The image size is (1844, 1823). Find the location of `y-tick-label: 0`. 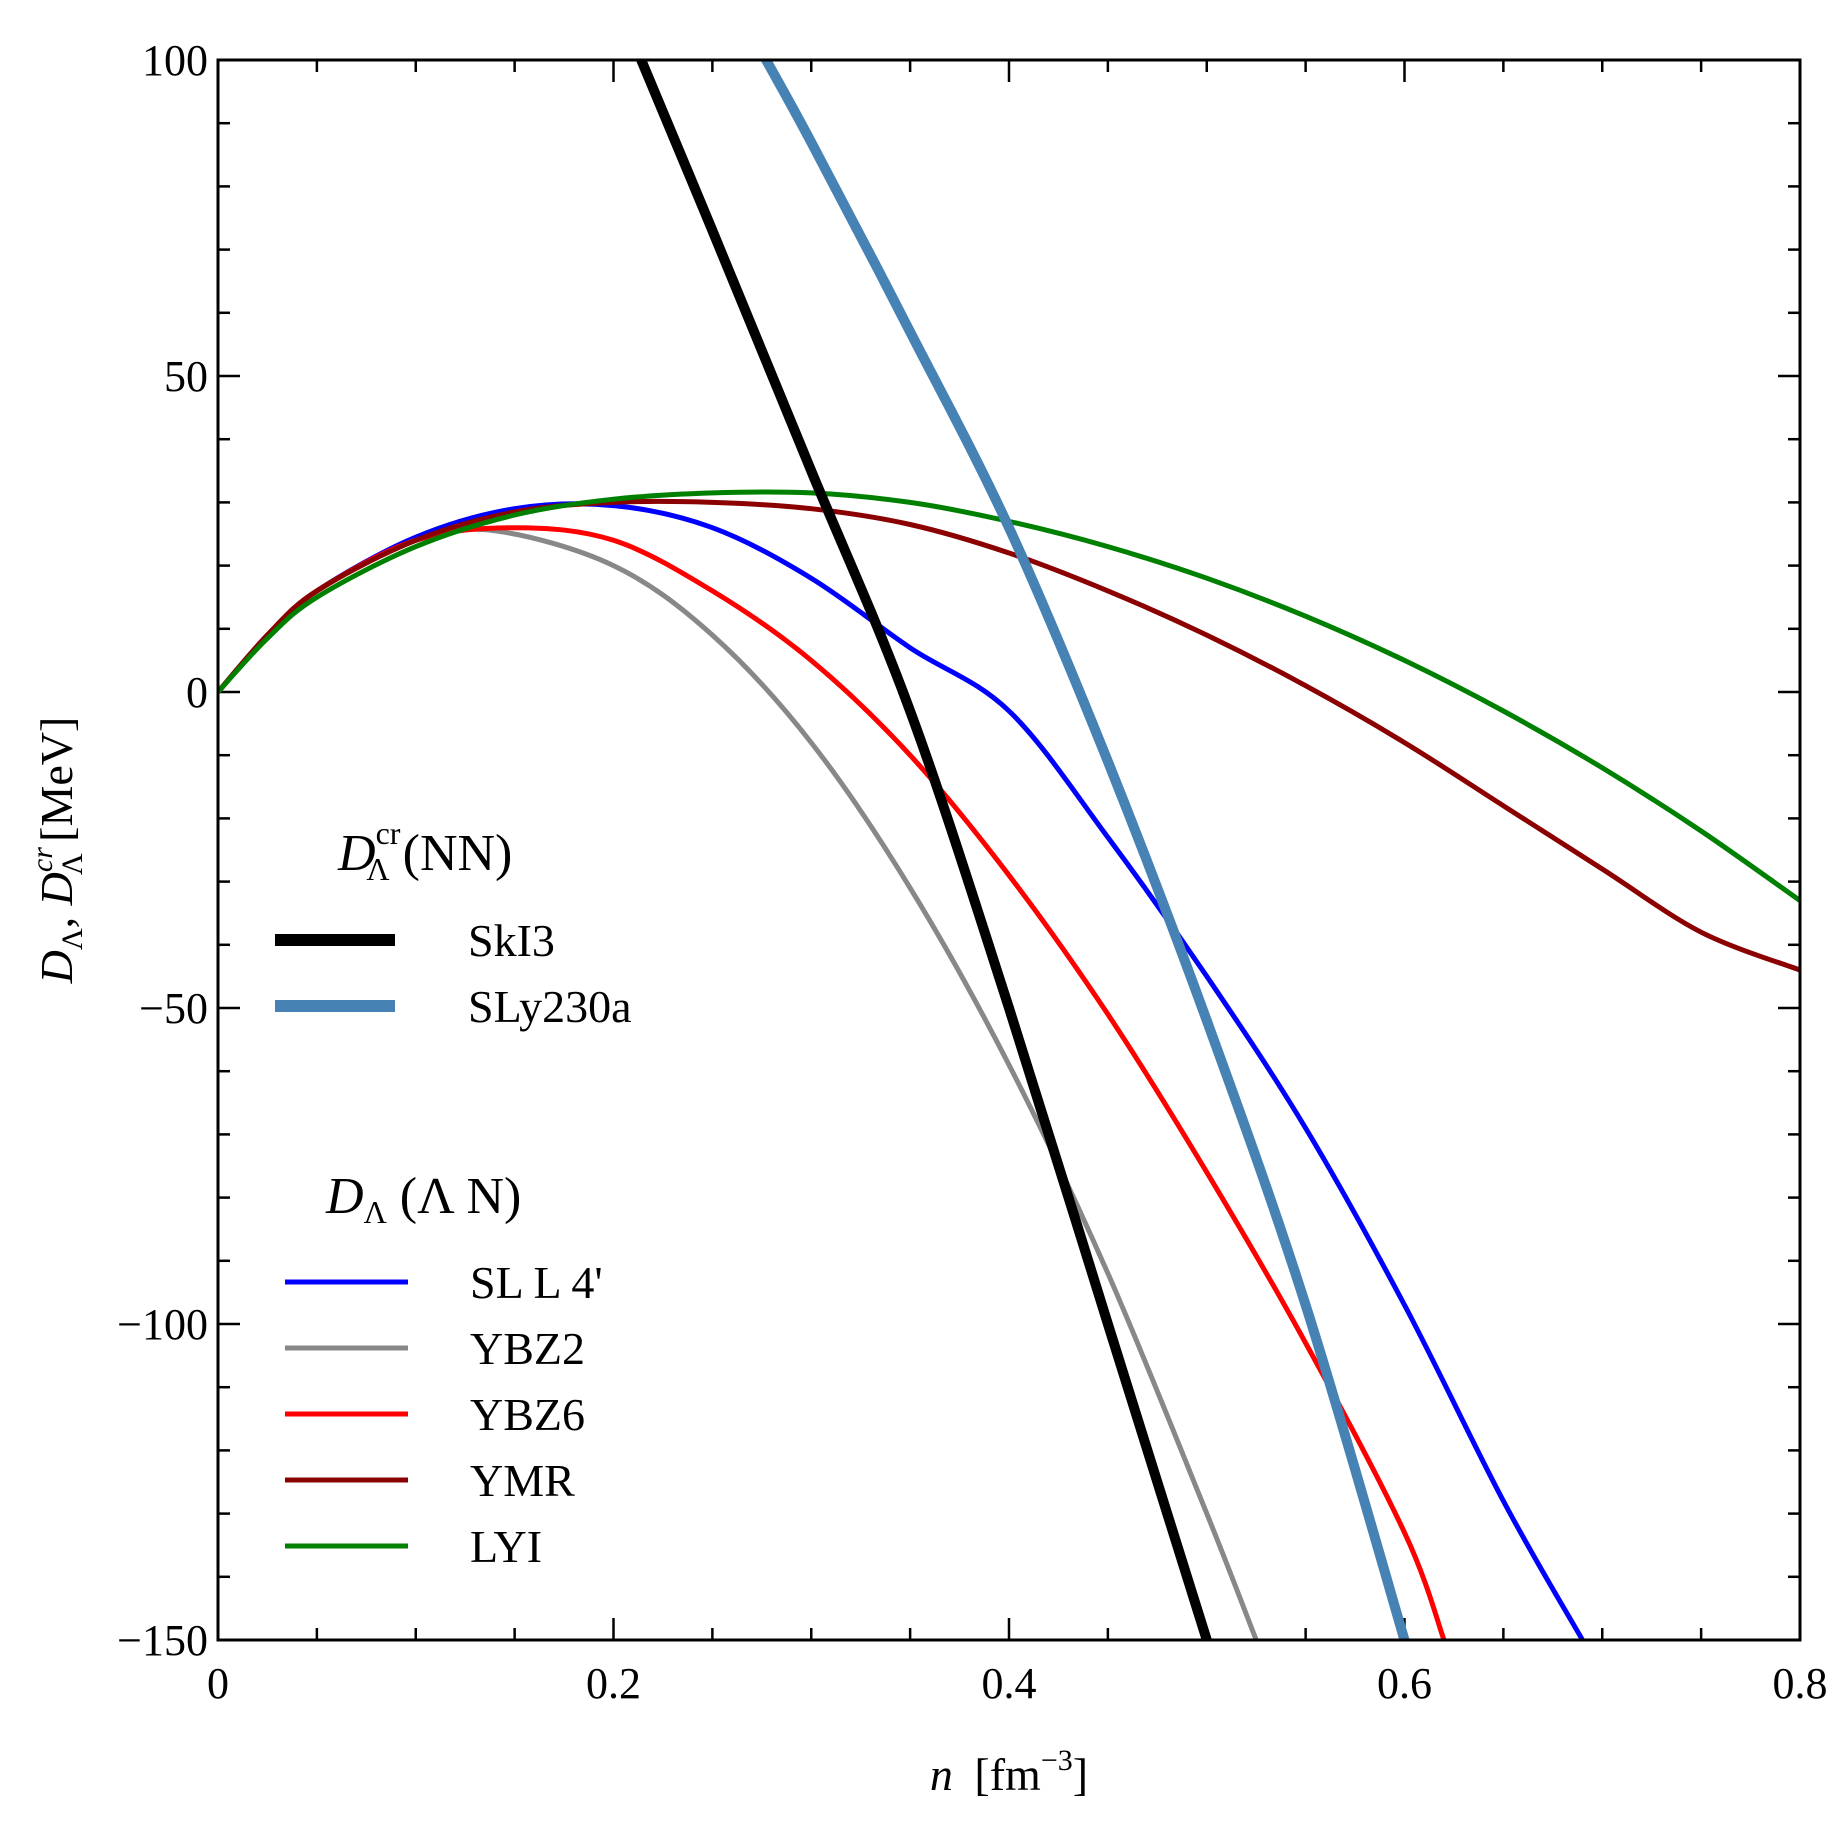

y-tick-label: 0 is located at coordinates (197, 692).